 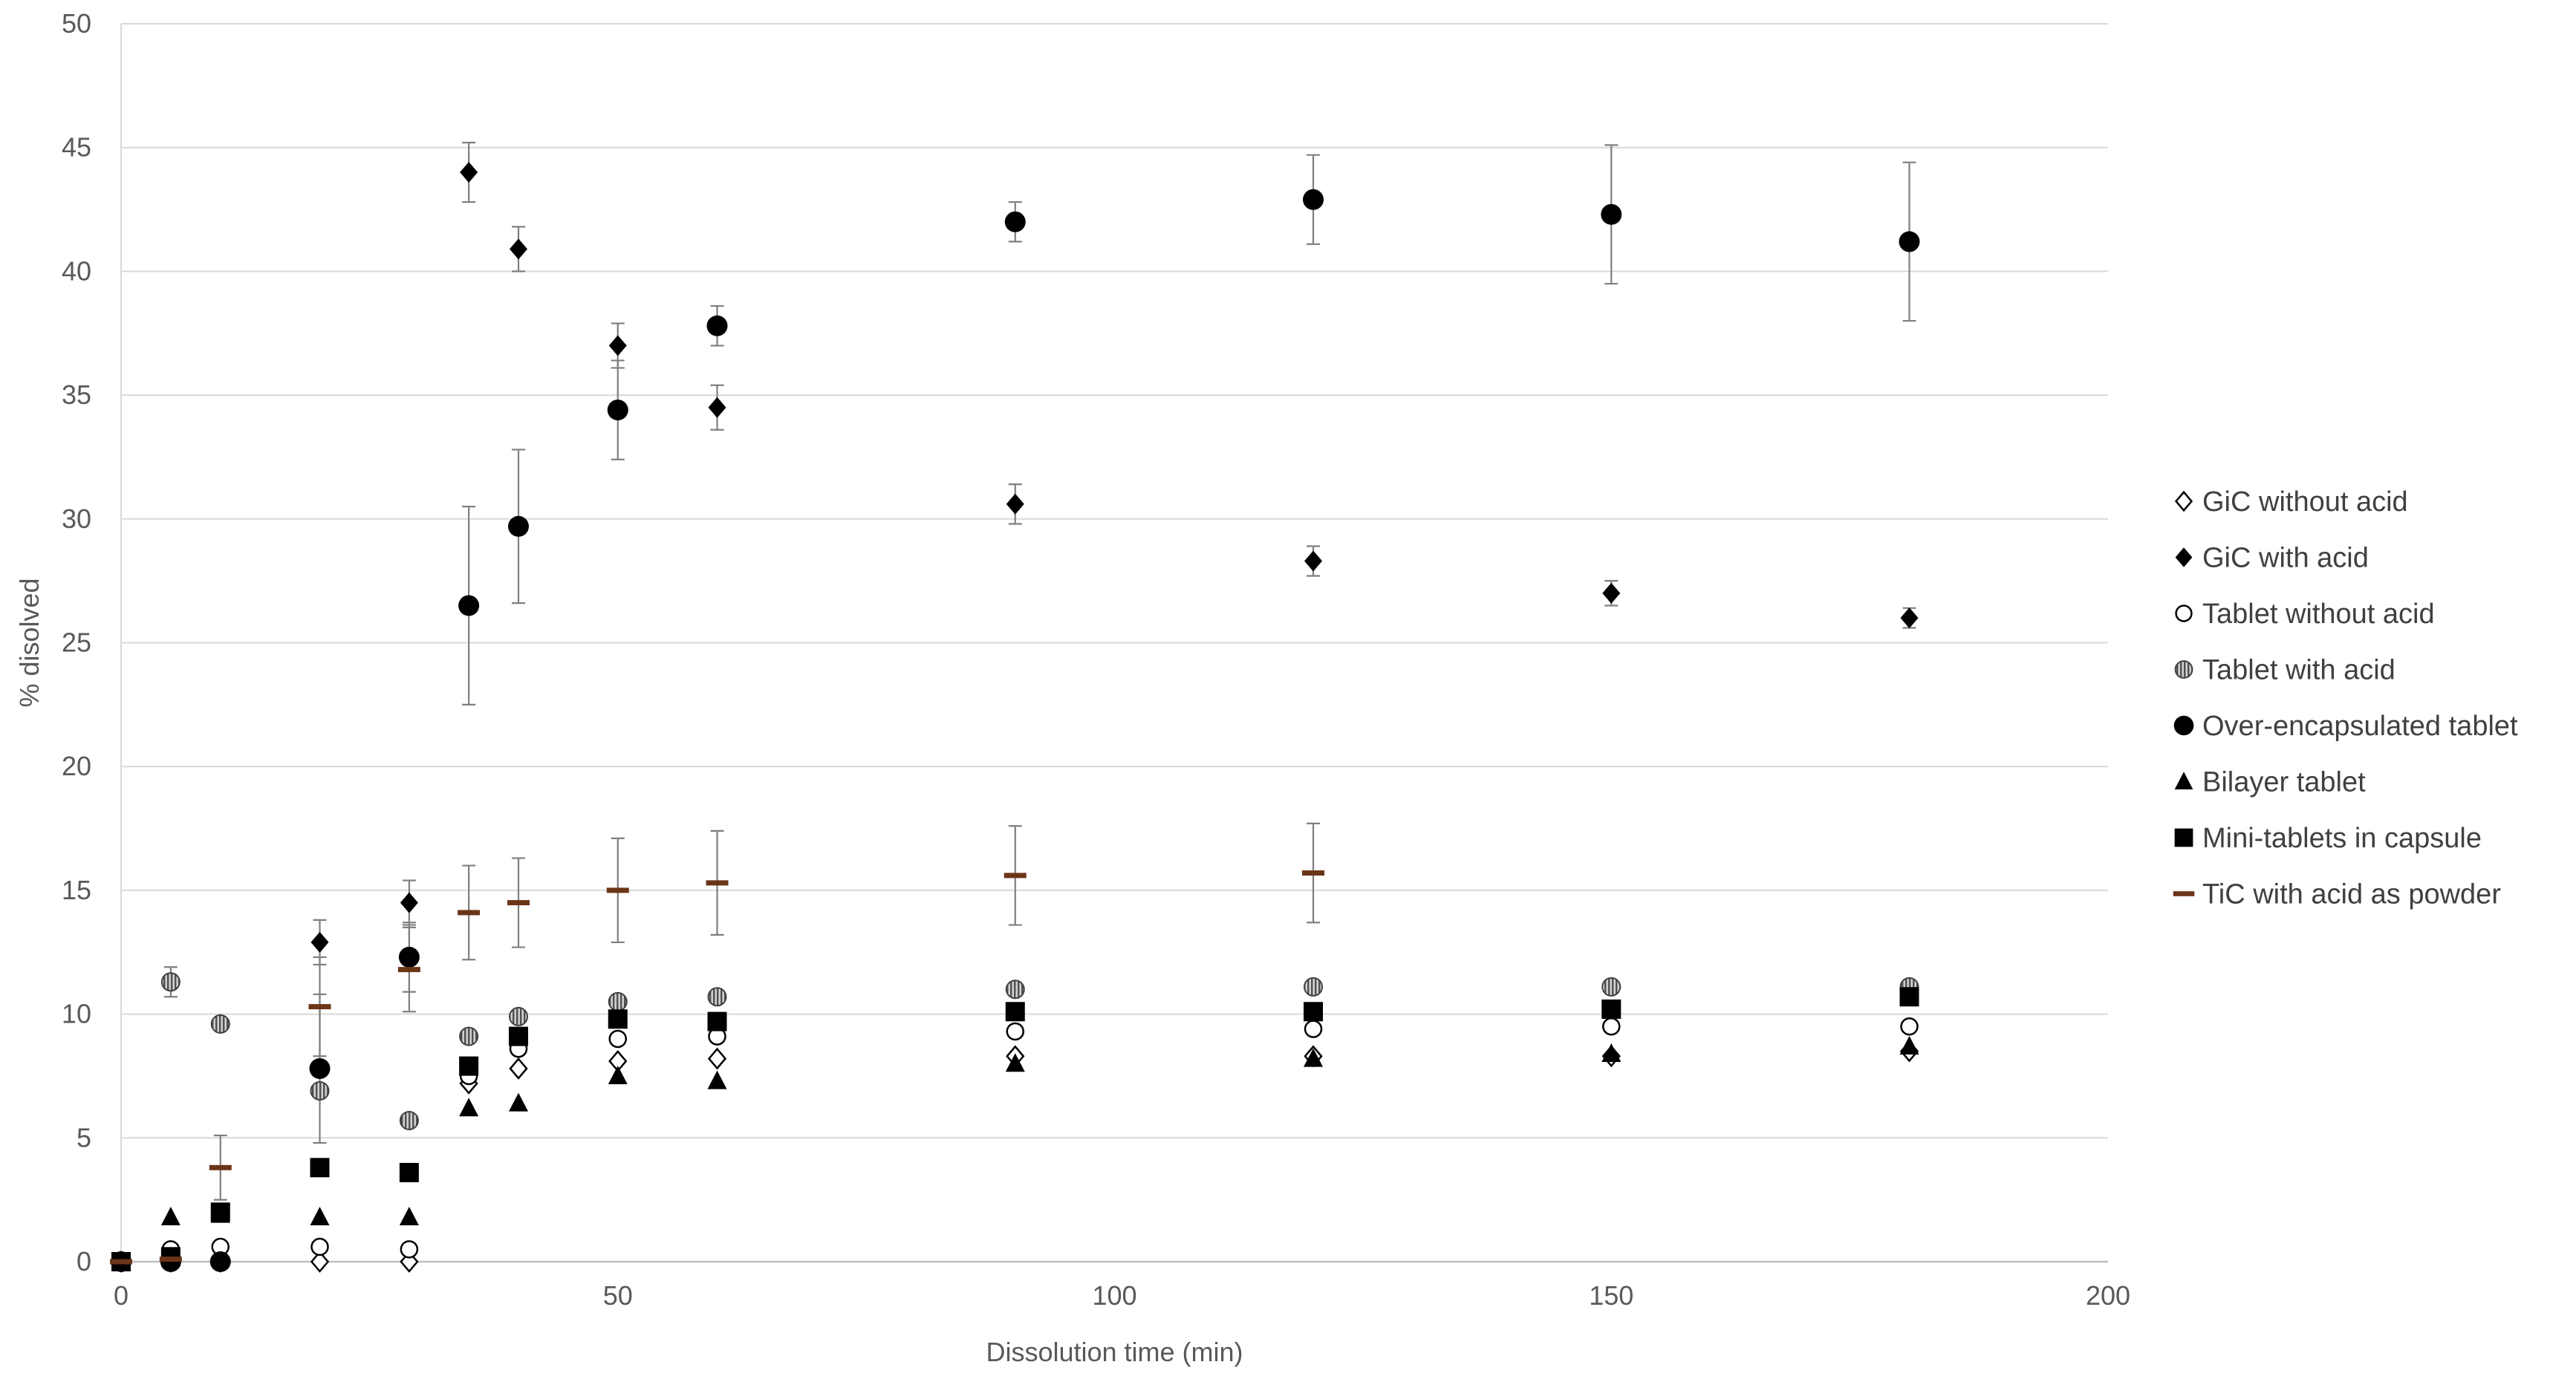 What do you see at coordinates (2305, 502) in the screenshot?
I see `legend-label: GiC without acid` at bounding box center [2305, 502].